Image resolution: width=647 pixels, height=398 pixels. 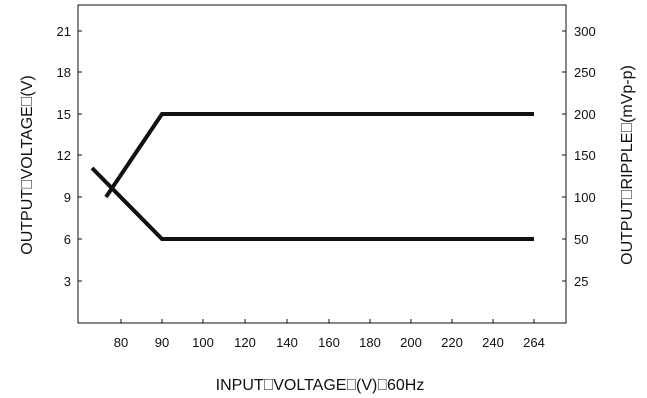 I want to click on y-left-tick-label-0: 3, so click(x=67, y=281).